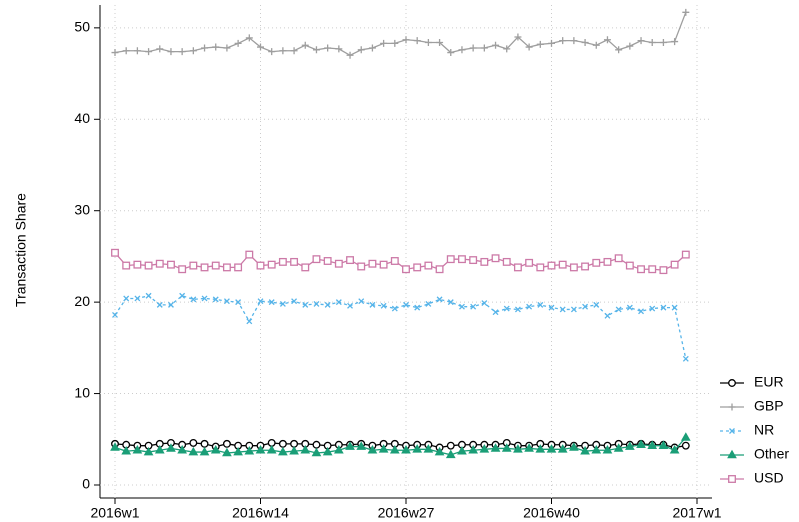 Image resolution: width=799 pixels, height=522 pixels. What do you see at coordinates (406, 513) in the screenshot?
I see `x-tick-label: 2016w27` at bounding box center [406, 513].